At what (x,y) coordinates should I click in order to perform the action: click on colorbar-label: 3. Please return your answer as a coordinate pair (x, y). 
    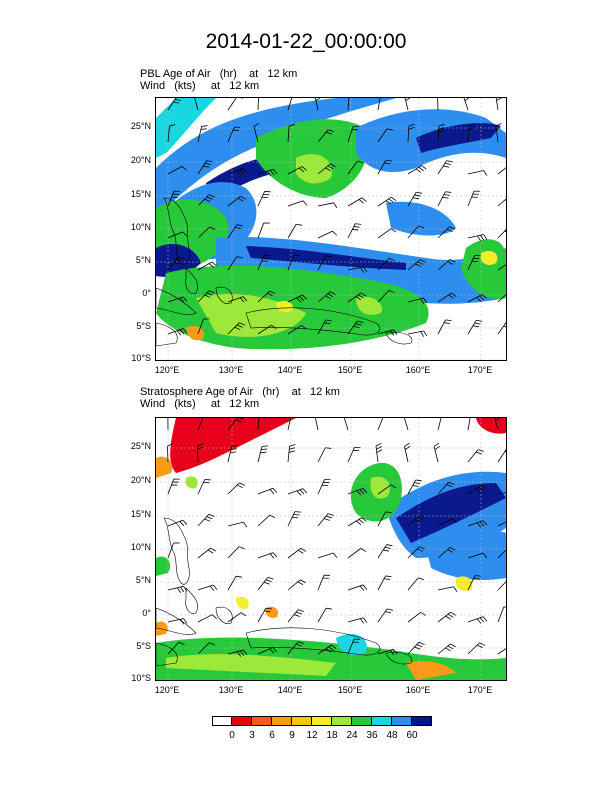
    Looking at the image, I should click on (252, 735).